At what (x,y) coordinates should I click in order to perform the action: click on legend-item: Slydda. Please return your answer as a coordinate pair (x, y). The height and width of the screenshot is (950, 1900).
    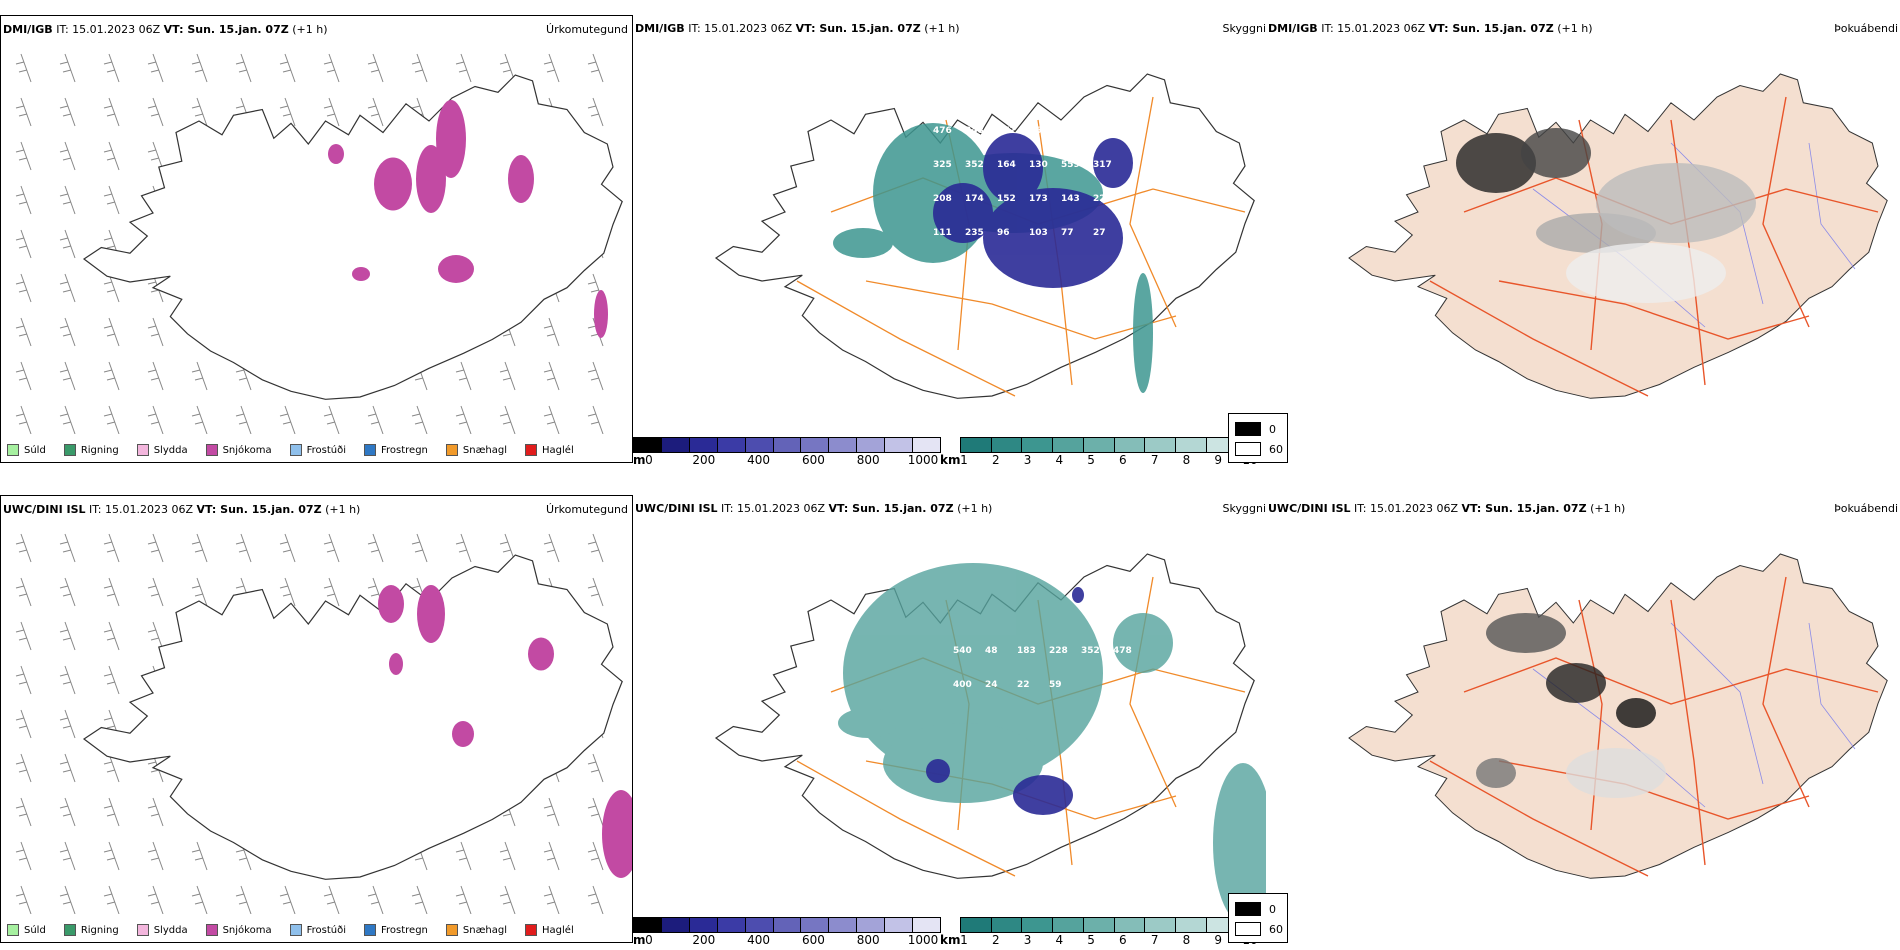
    Looking at the image, I should click on (162, 450).